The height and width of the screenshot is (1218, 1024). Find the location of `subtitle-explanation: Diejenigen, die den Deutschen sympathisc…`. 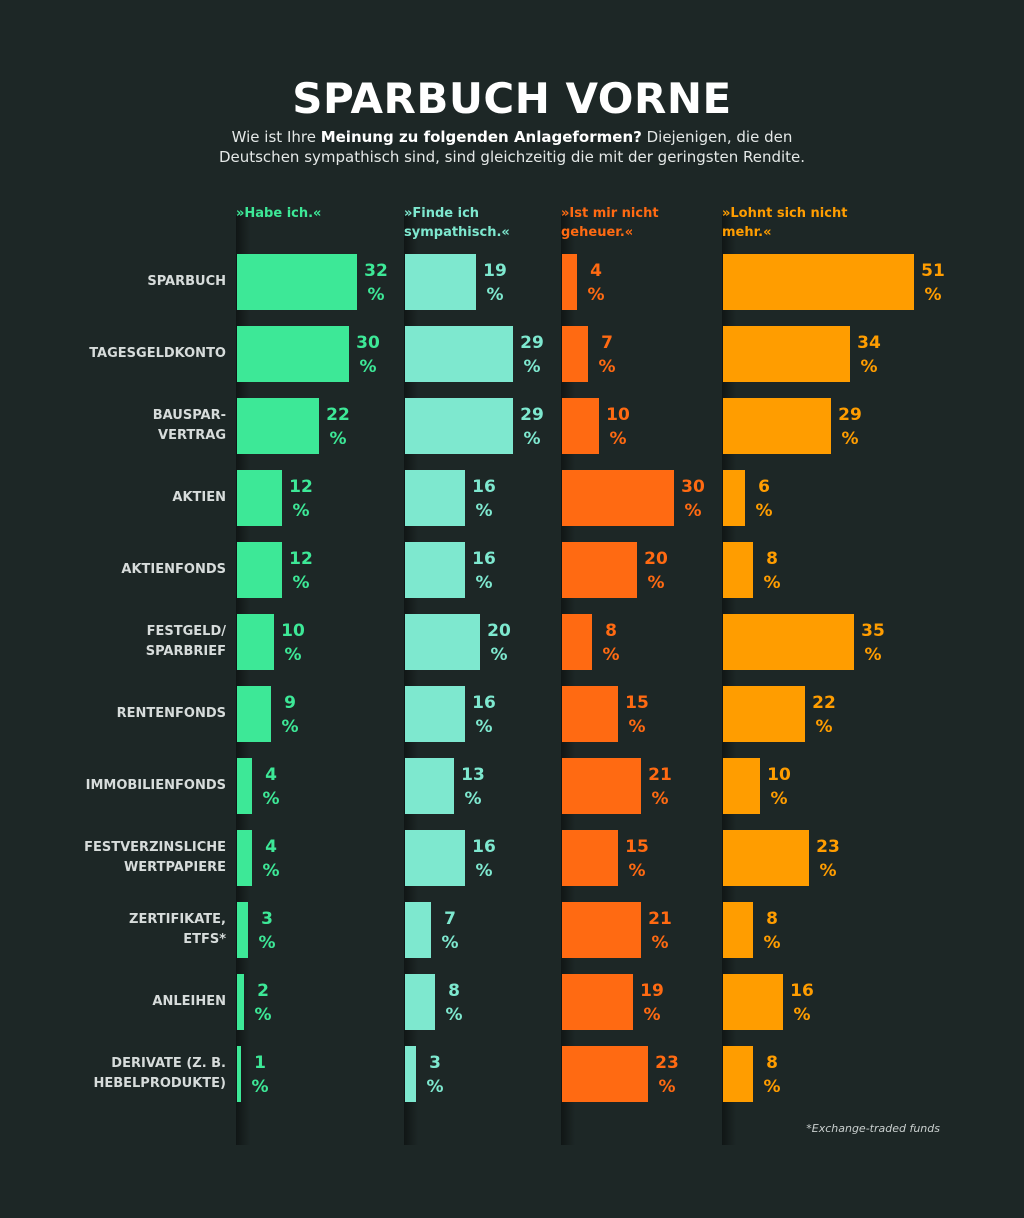

subtitle-explanation: Diejenigen, die den Deutschen sympathisc… is located at coordinates (512, 147).